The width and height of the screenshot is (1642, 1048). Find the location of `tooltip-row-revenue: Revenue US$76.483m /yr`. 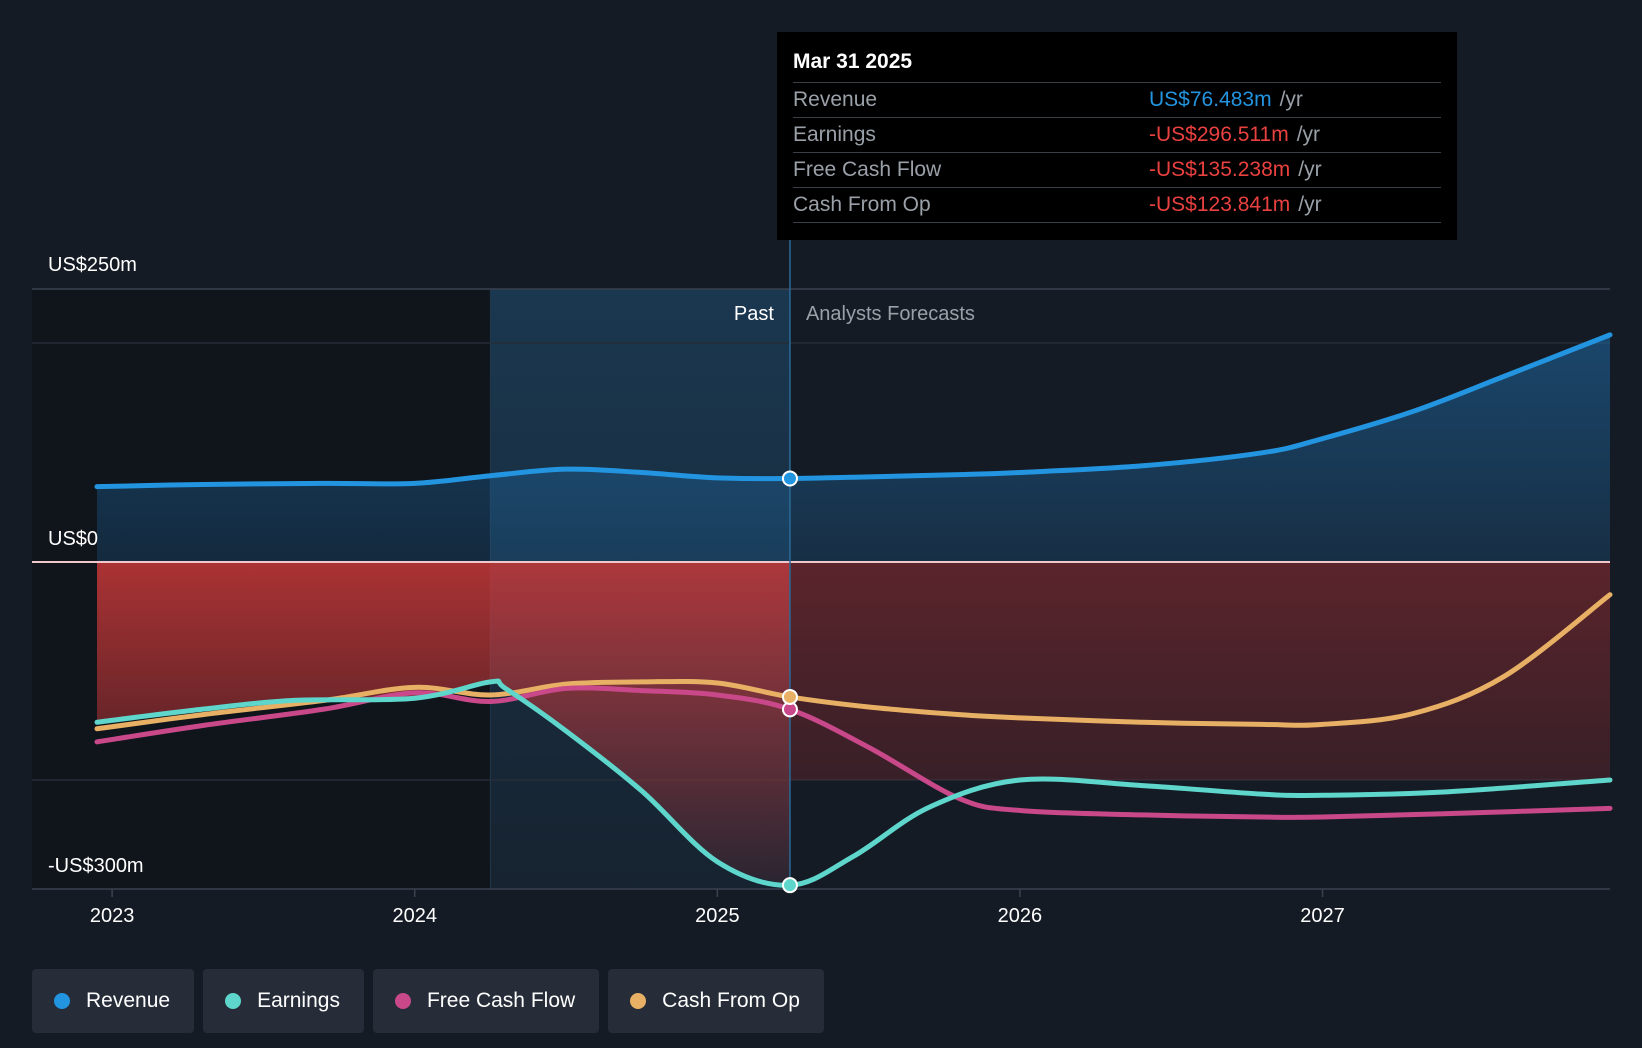

tooltip-row-revenue: Revenue US$76.483m /yr is located at coordinates (1117, 100).